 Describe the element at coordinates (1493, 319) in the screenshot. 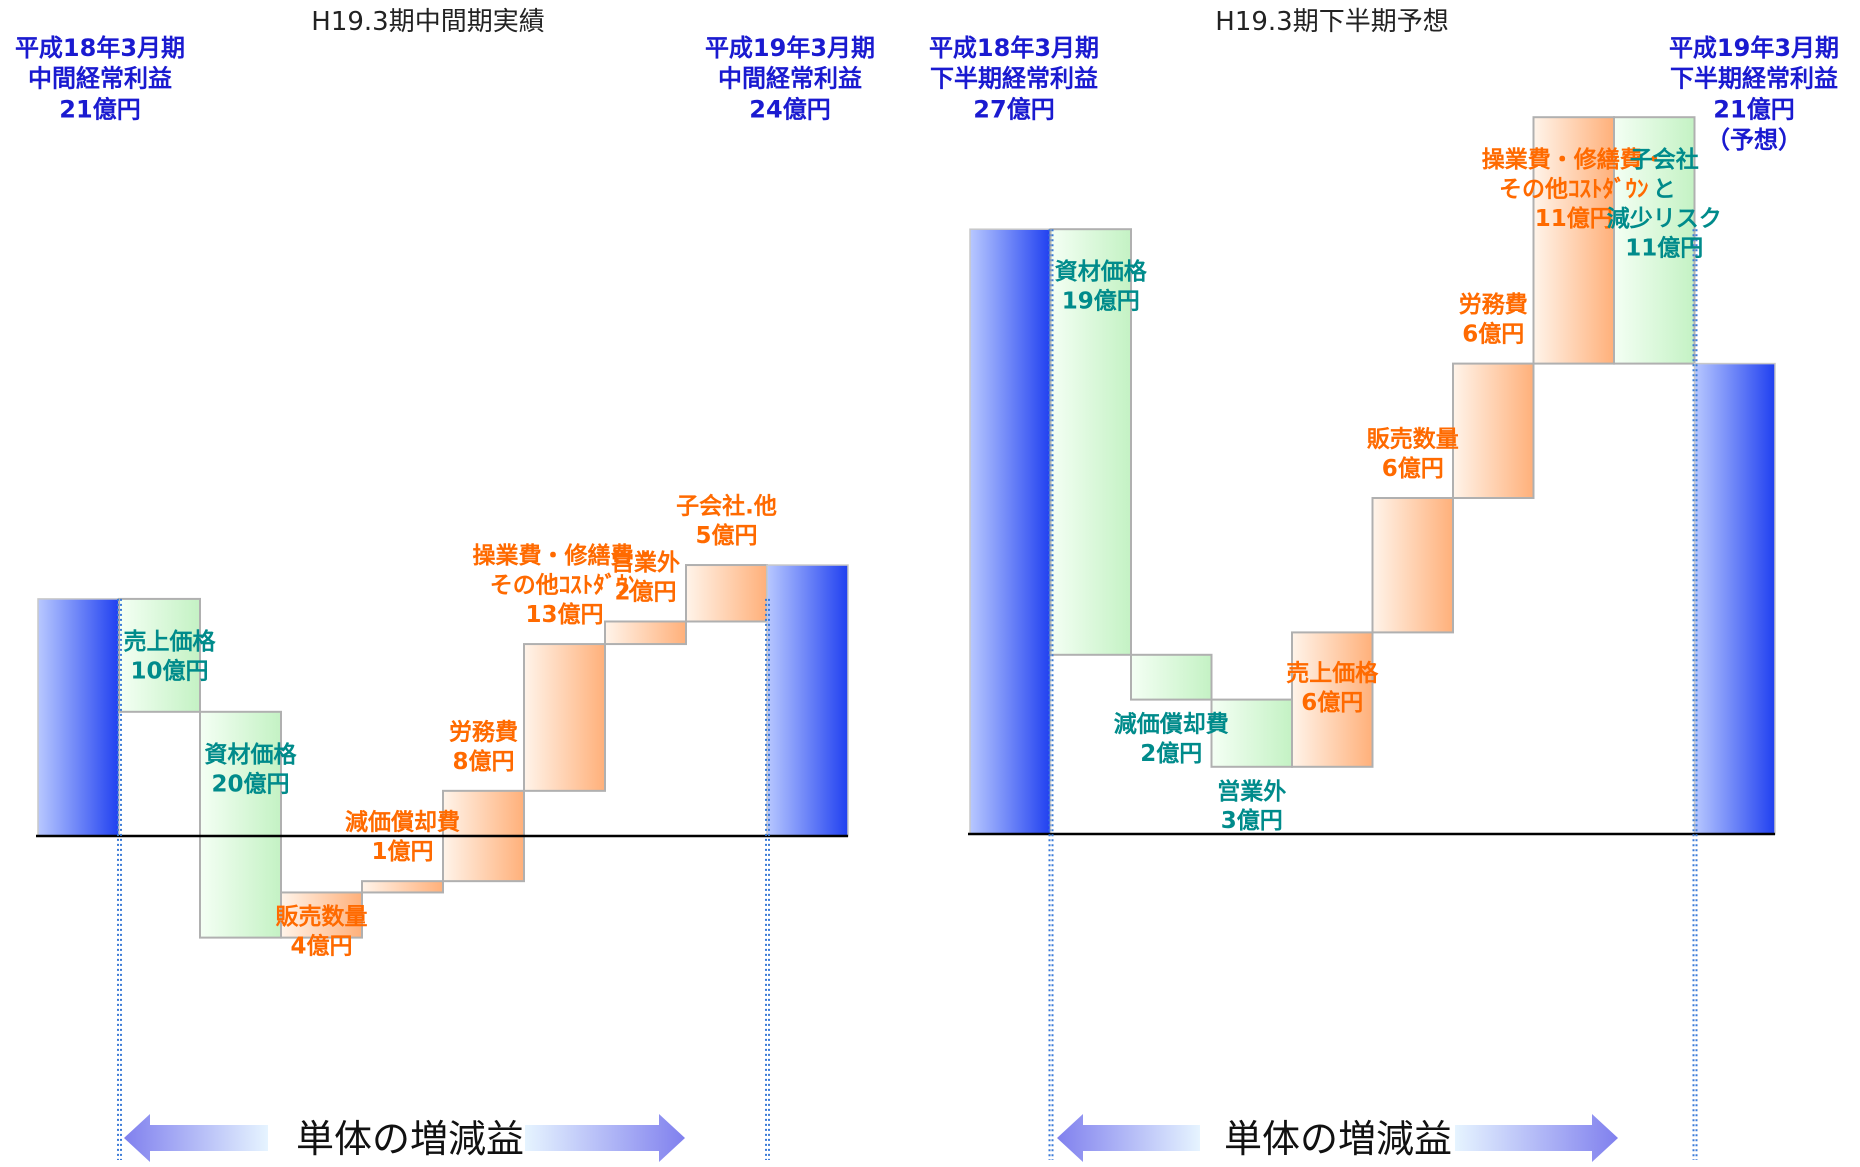

I see `step-label: 労務費 6億円` at that location.